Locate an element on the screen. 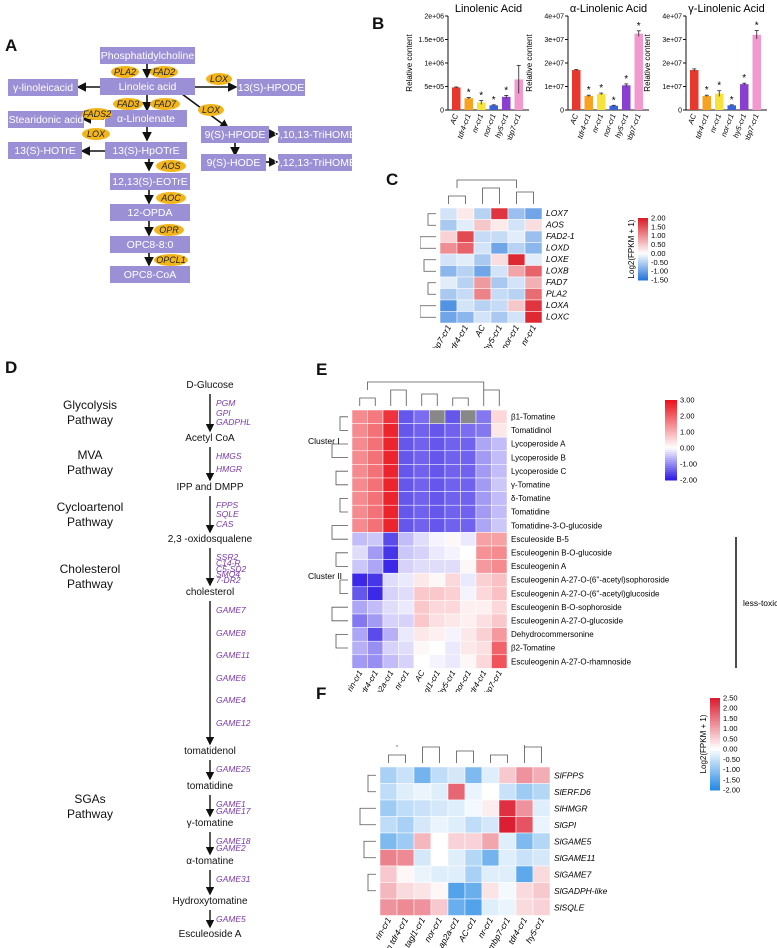  node-9-12-13-trihome: 9,12,13-TriHOME is located at coordinates (315, 162).